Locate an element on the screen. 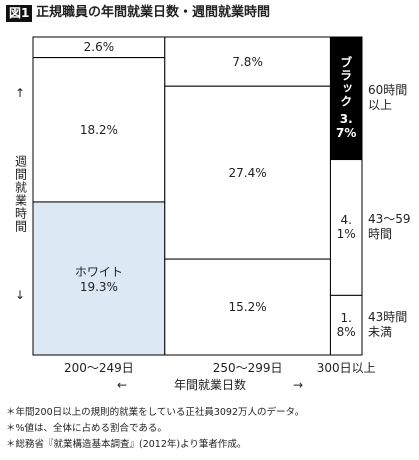  cell-label: 15.2% is located at coordinates (248, 307).